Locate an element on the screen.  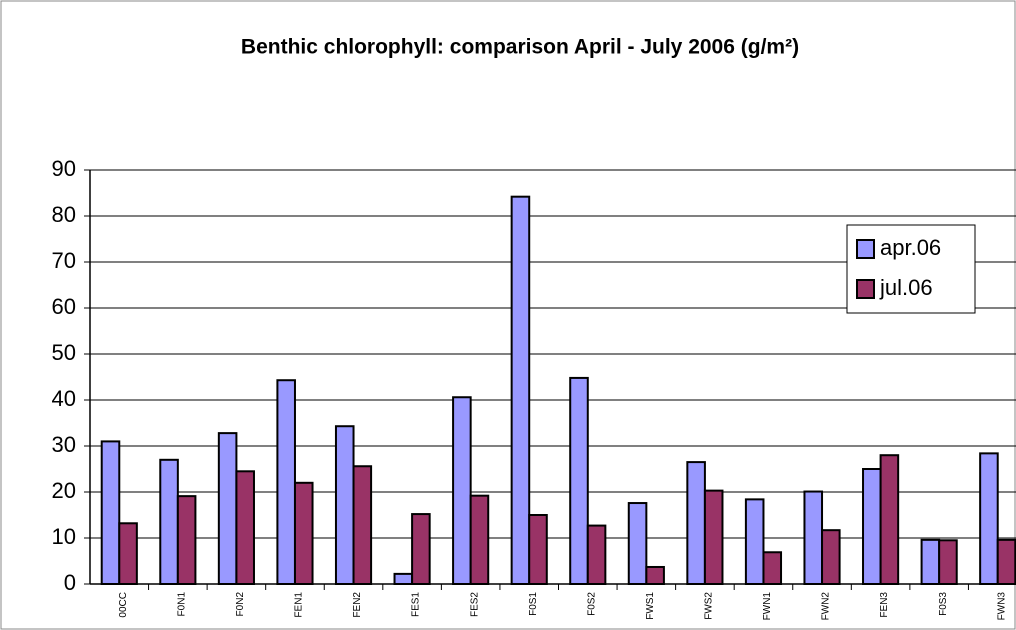
y-tick-label: 90 is located at coordinates (64, 168).